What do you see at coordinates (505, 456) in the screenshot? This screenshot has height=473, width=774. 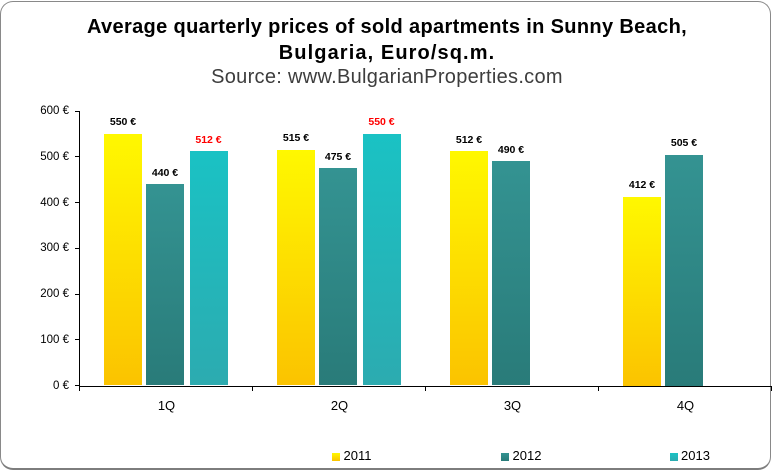 I see `legend-swatch-2012` at bounding box center [505, 456].